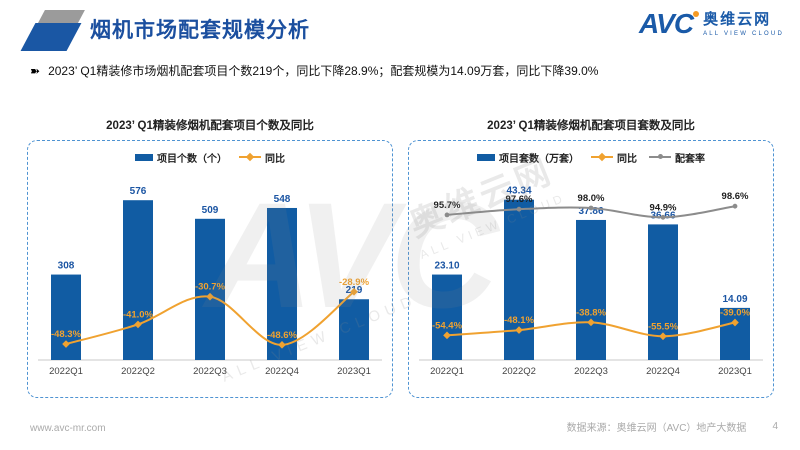 This screenshot has height=450, width=800. Describe the element at coordinates (446, 266) in the screenshot. I see `bar-value-label: 23.10` at that location.